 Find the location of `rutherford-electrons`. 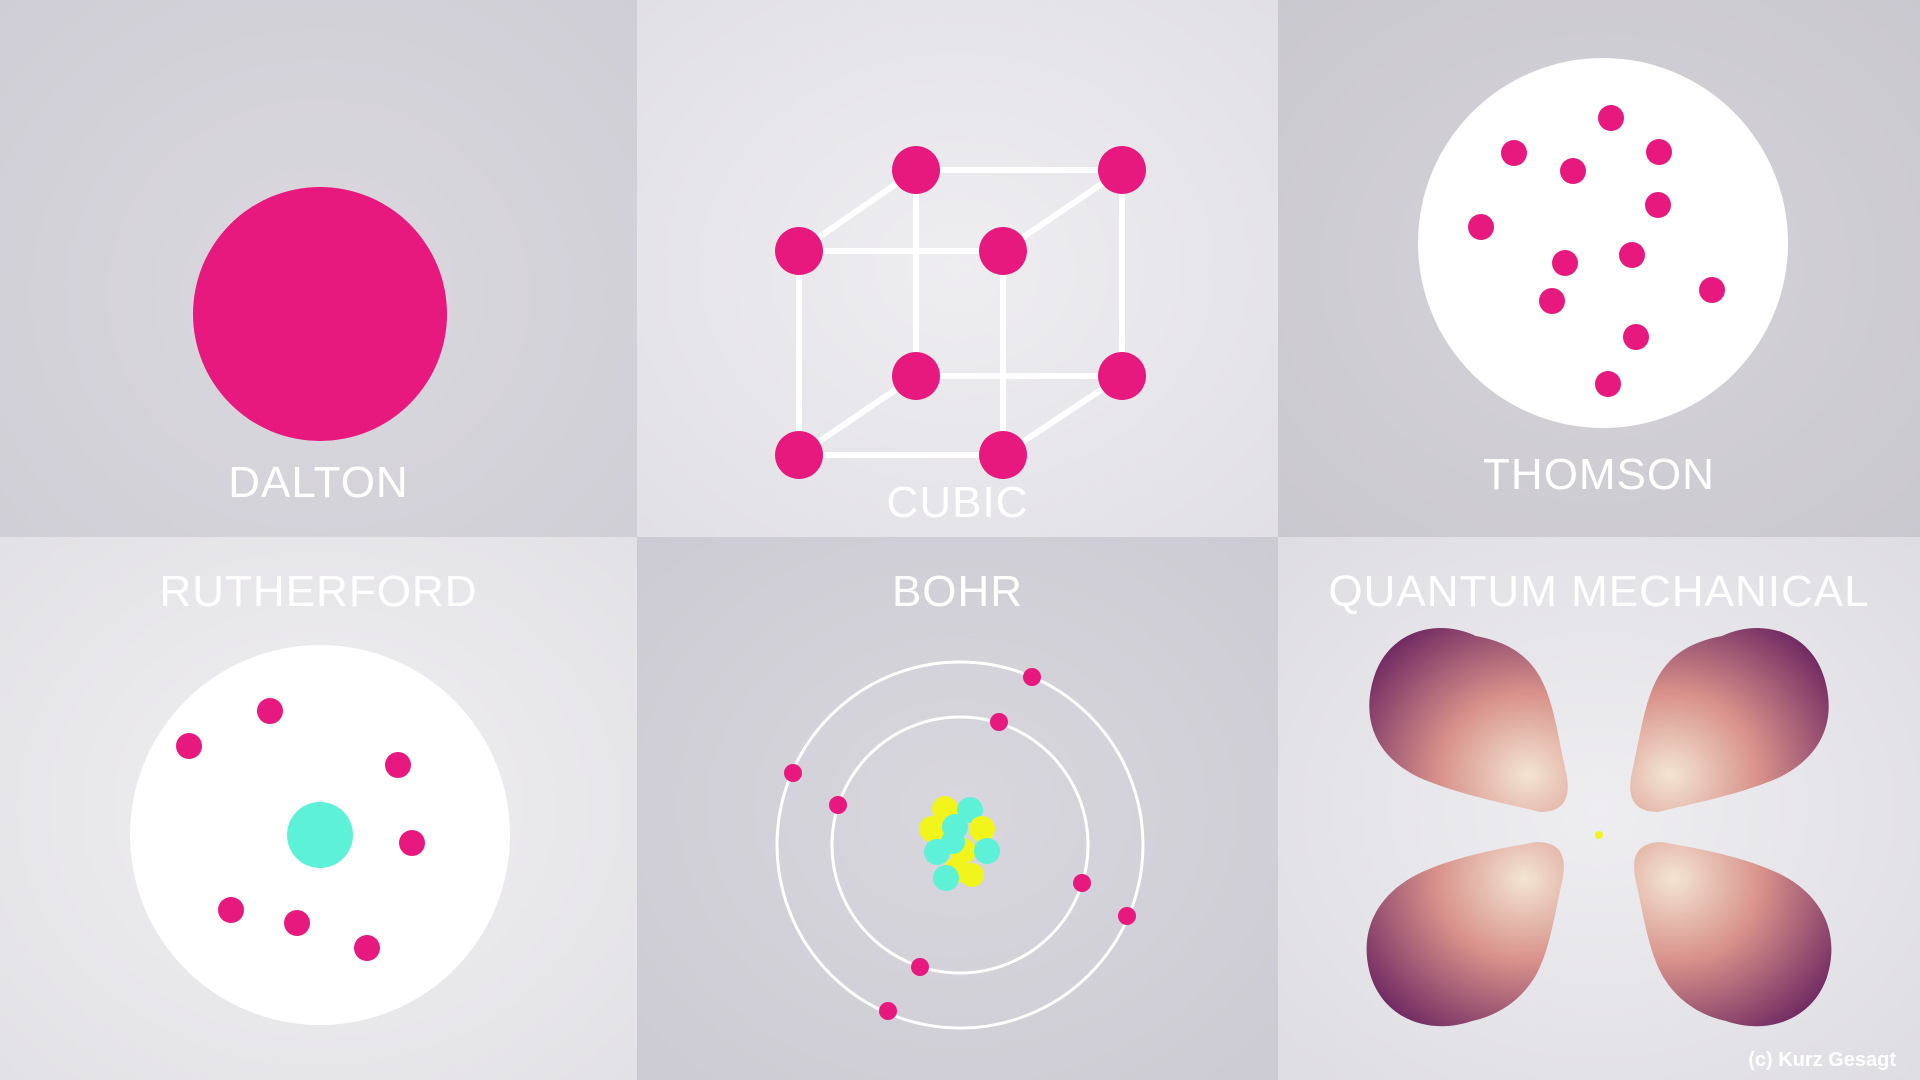

rutherford-electrons is located at coordinates (300, 829).